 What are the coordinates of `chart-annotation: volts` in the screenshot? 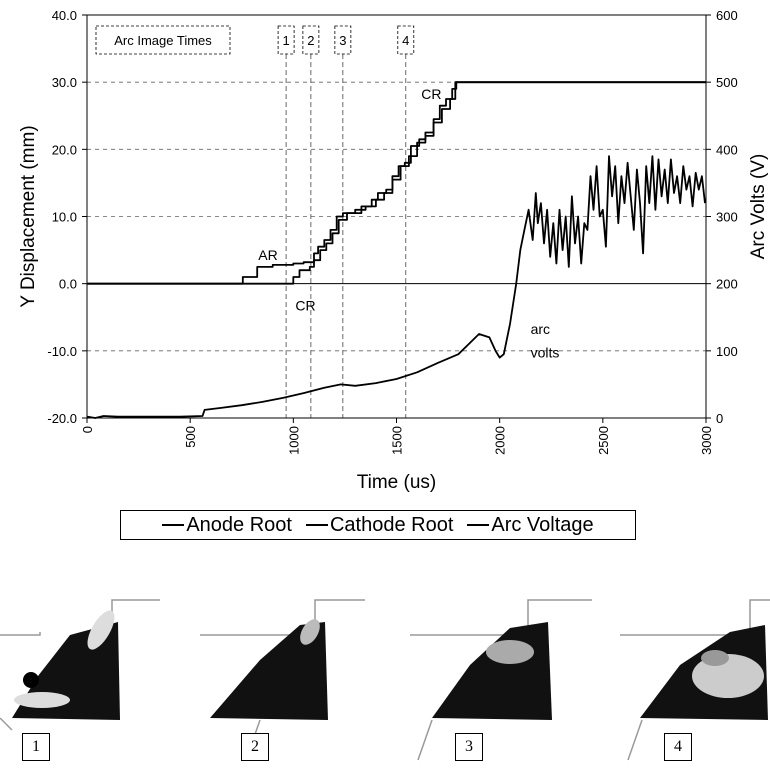 It's located at (545, 353).